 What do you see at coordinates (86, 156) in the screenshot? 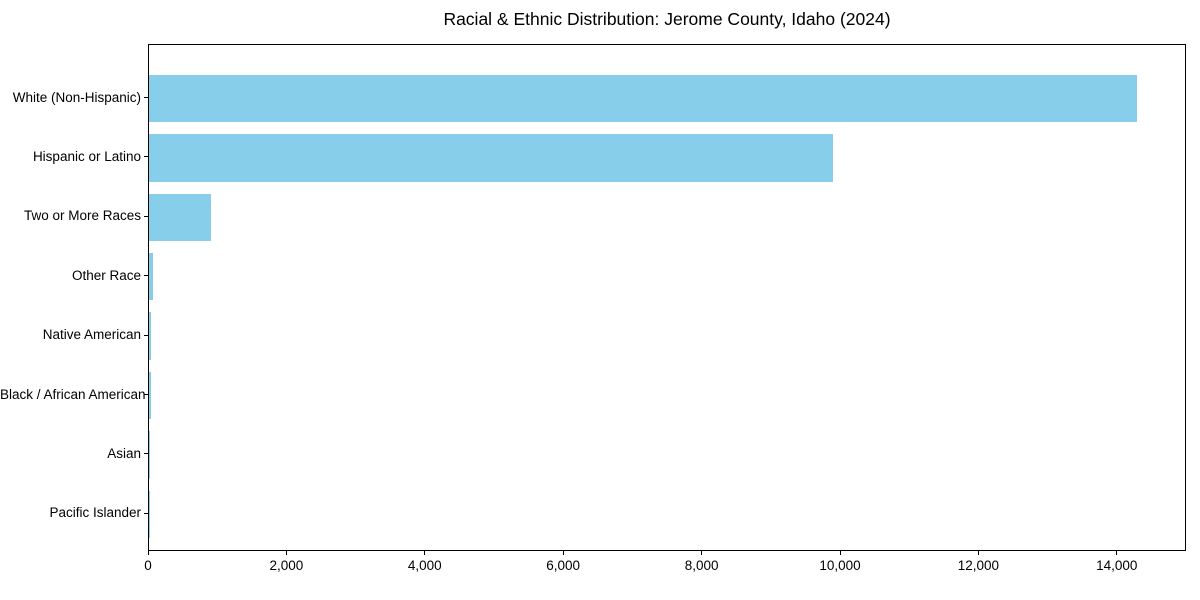
I see `y-tick-label: Hispanic or Latino` at bounding box center [86, 156].